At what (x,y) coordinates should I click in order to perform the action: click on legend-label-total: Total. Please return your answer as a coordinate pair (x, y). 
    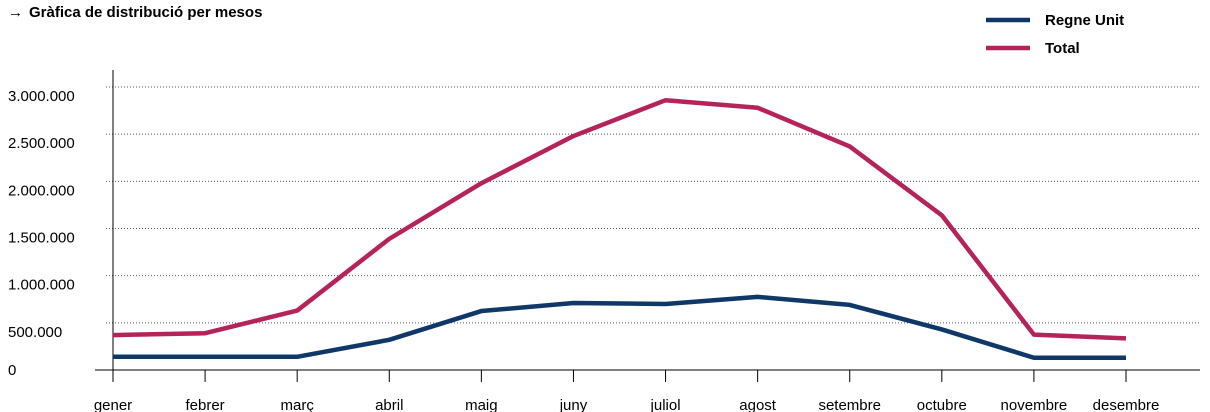
    Looking at the image, I should click on (1062, 48).